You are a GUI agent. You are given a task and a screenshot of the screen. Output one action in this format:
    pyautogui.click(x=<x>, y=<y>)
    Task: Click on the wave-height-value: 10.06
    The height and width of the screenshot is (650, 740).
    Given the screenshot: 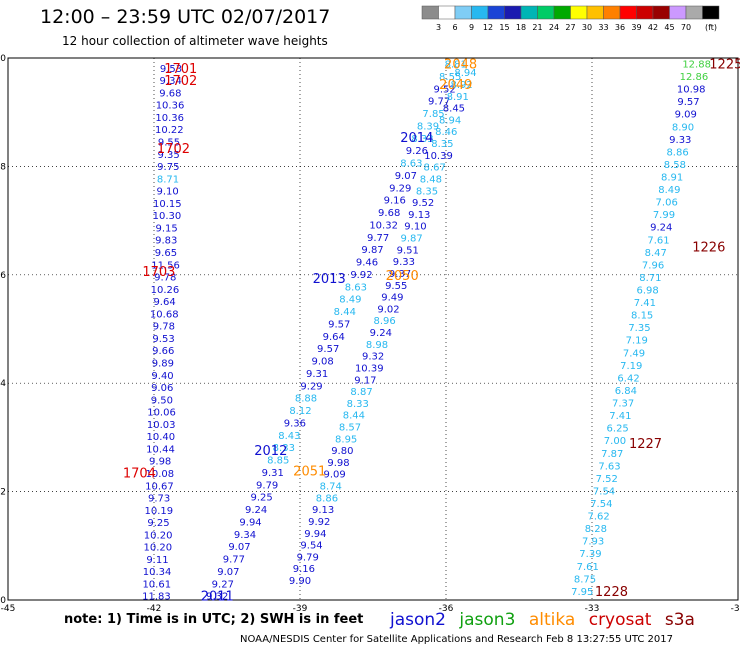 What is the action you would take?
    pyautogui.click(x=161, y=413)
    